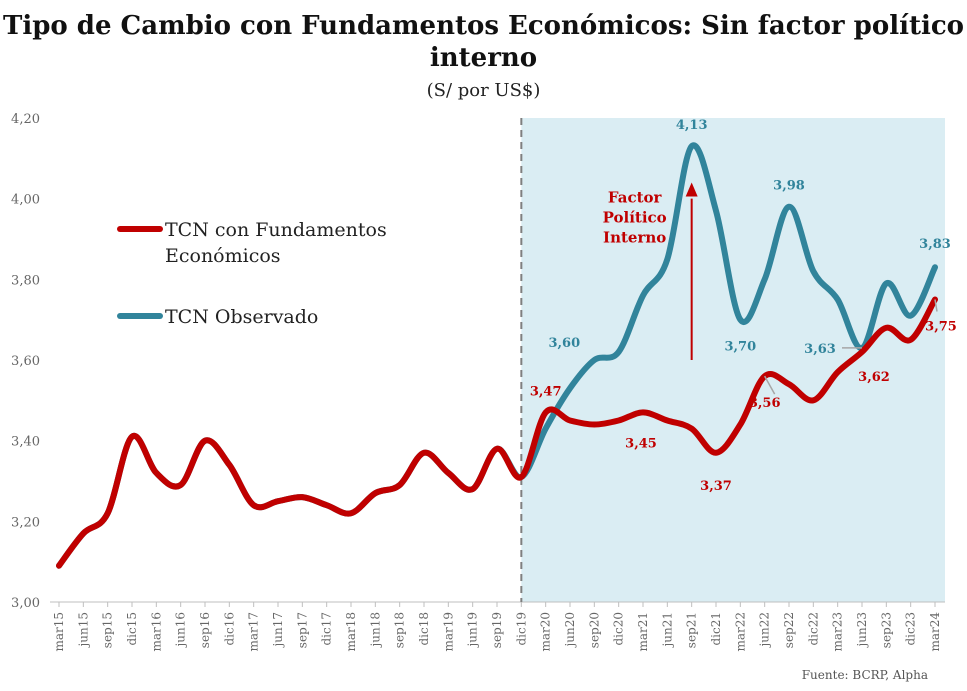 Image resolution: width=967 pixels, height=691 pixels. What do you see at coordinates (25, 119) in the screenshot?
I see `y-tick-label: 4,20` at bounding box center [25, 119].